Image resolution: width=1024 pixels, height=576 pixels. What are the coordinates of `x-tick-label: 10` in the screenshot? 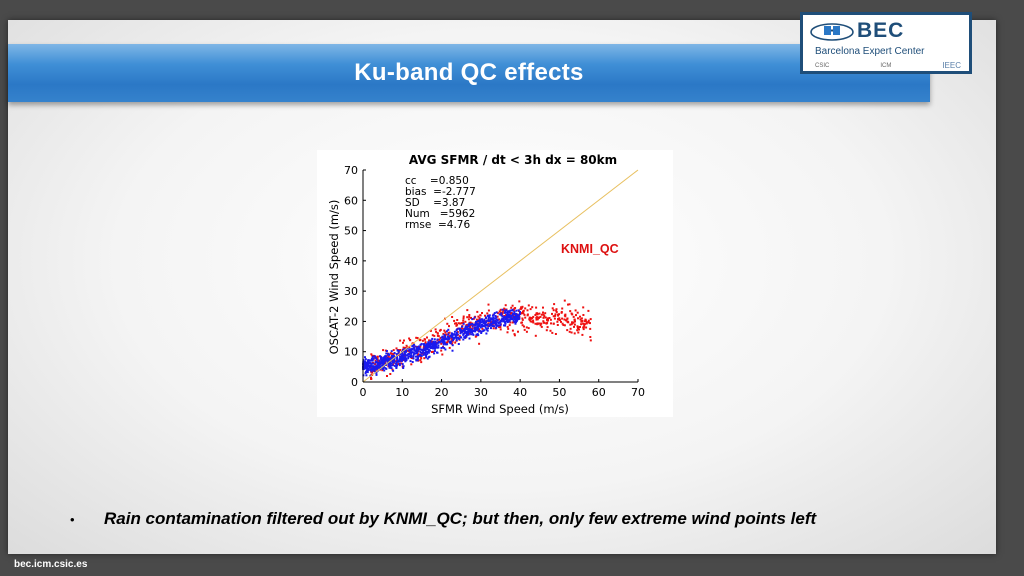 It's located at (402, 392).